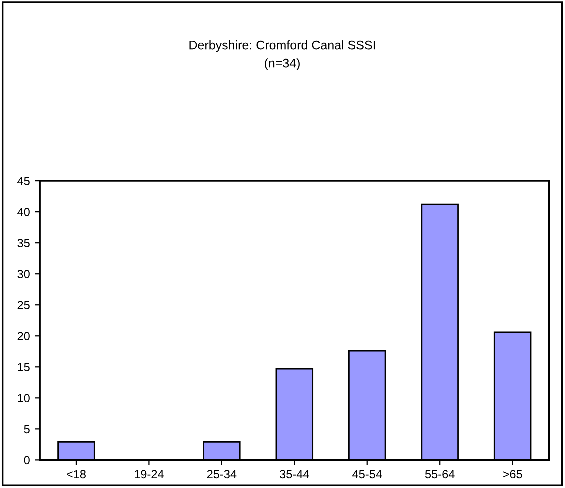 The image size is (565, 488). I want to click on x-tick-label: >65, so click(512, 474).